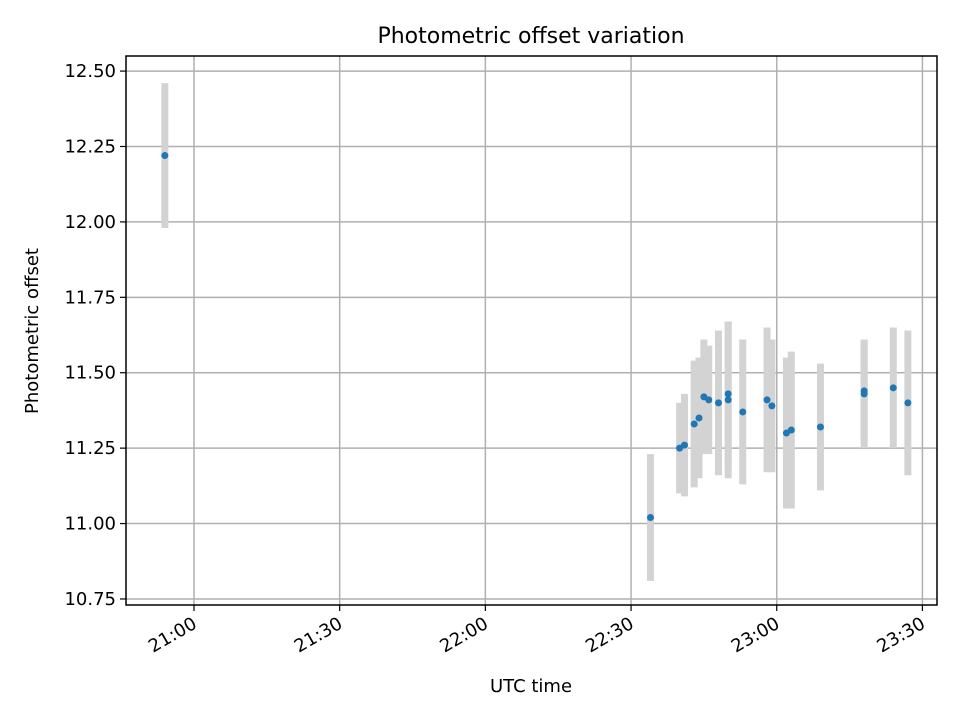 The height and width of the screenshot is (720, 960). Describe the element at coordinates (90, 222) in the screenshot. I see `y-tick-label: 12.00` at that location.